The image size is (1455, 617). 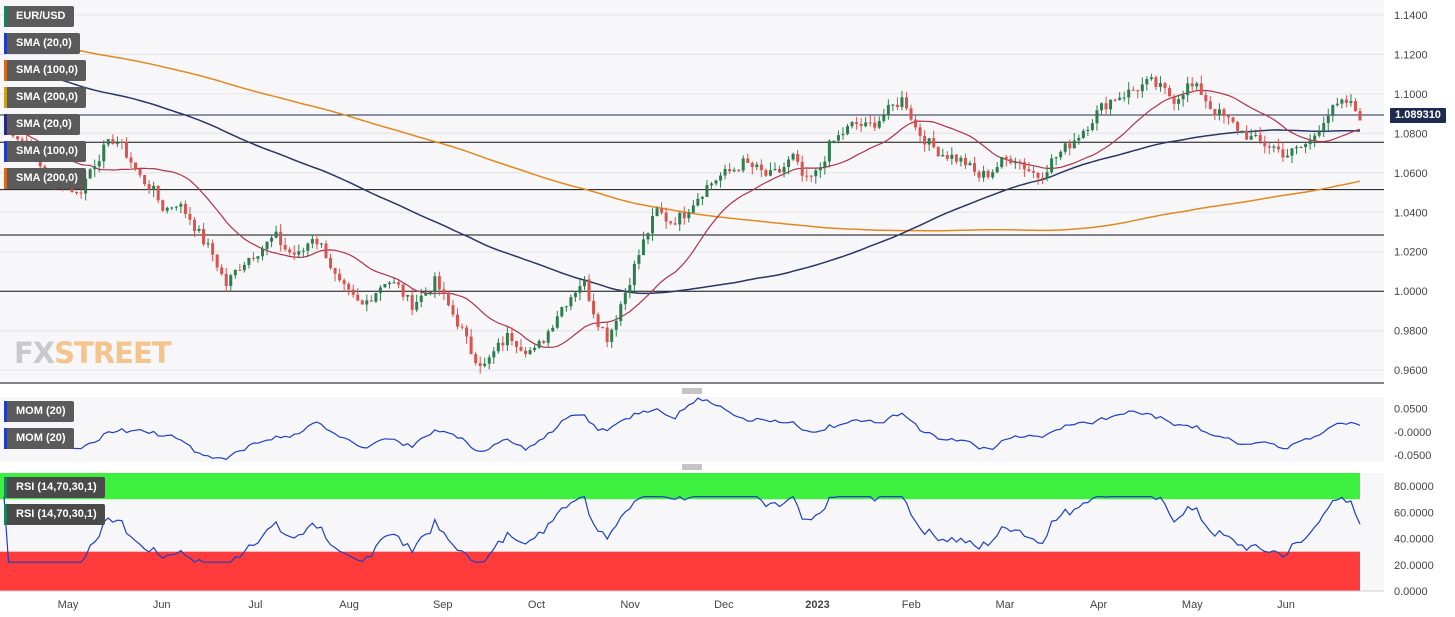 I want to click on y-tick-label: 0.9600, so click(x=1411, y=371).